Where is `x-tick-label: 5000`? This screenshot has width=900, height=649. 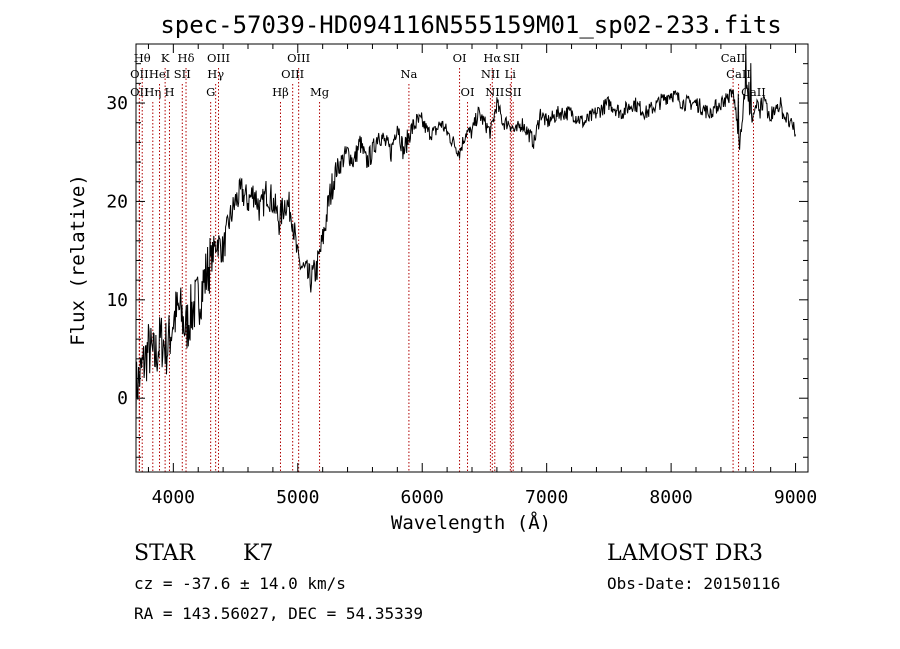
x-tick-label: 5000 is located at coordinates (297, 497).